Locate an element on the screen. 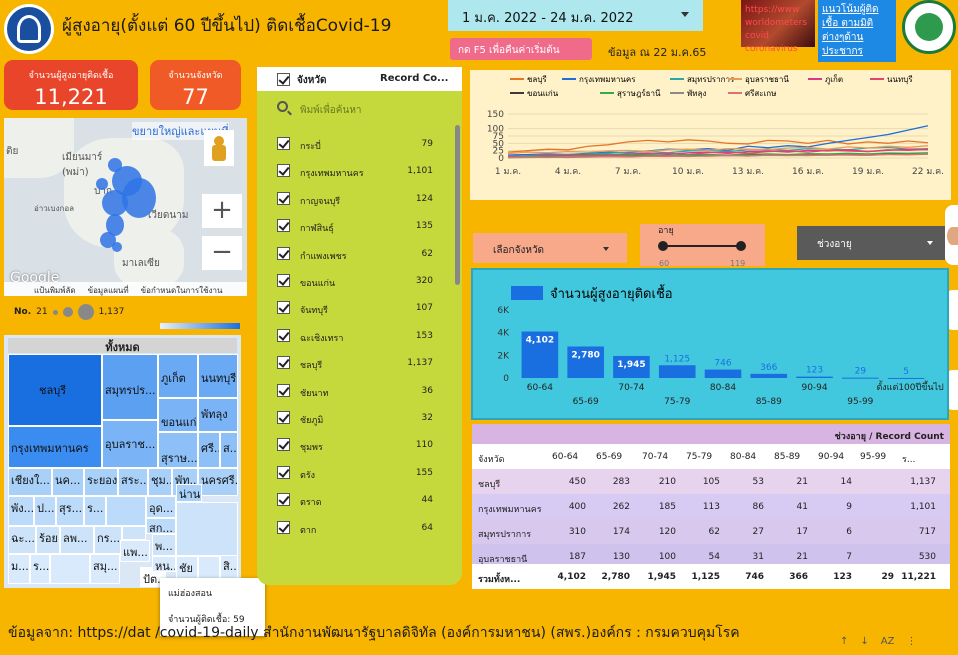  refresh-button: กด F5 เพื่อคืนค่าเริ่มต้น is located at coordinates (521, 49).